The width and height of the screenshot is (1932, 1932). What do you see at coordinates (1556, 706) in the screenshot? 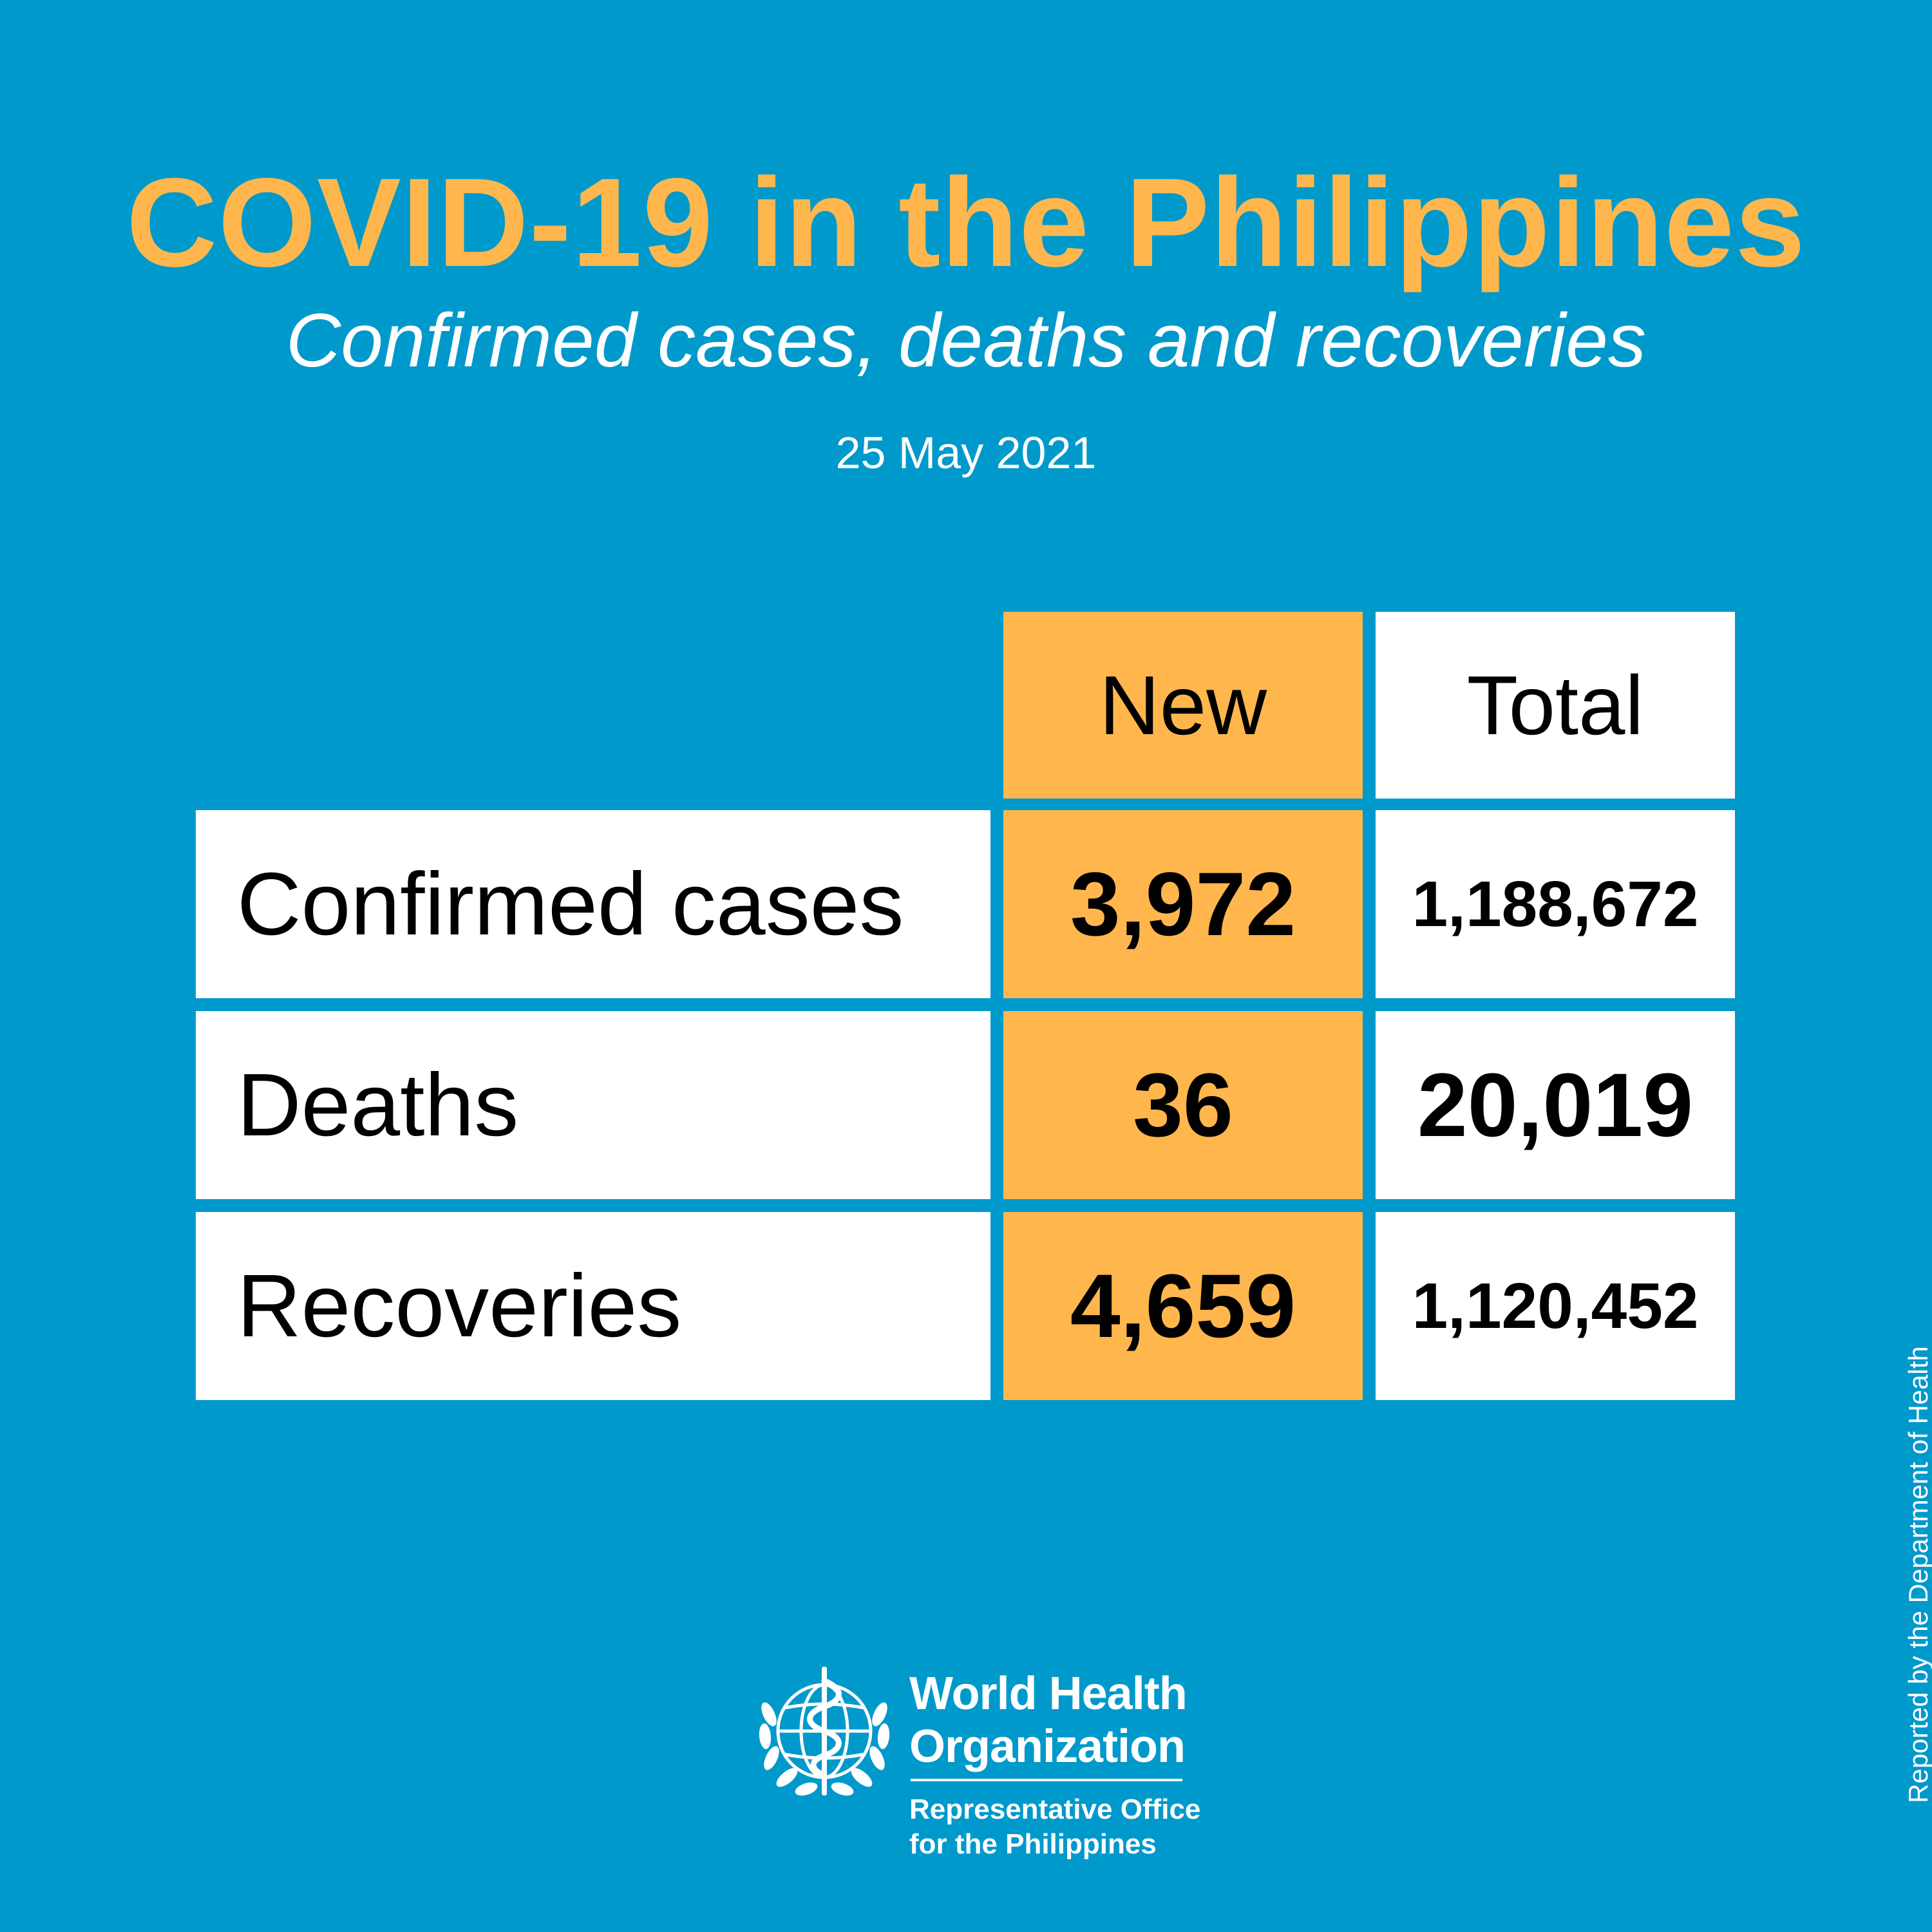
I see `column-header-total: Total` at bounding box center [1556, 706].